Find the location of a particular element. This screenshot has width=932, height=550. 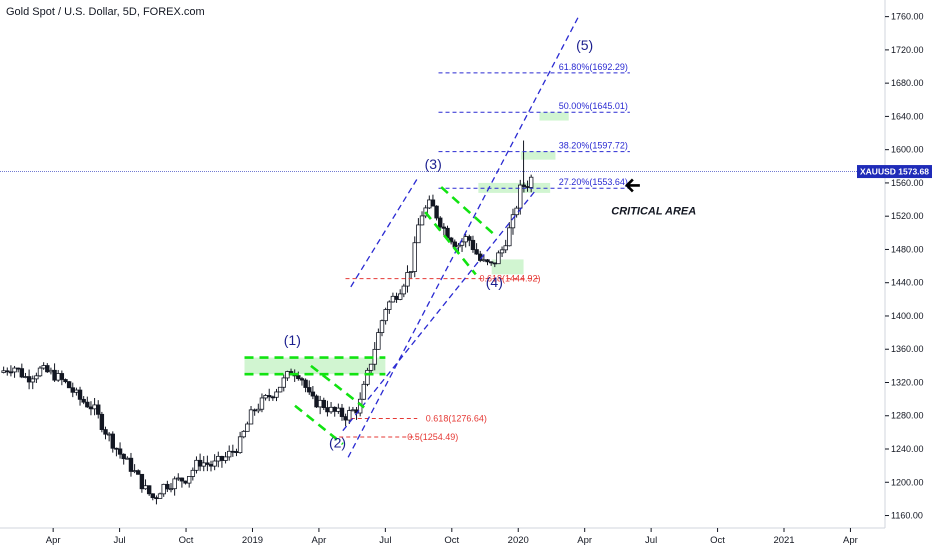

wave-label: (5) is located at coordinates (584, 45).